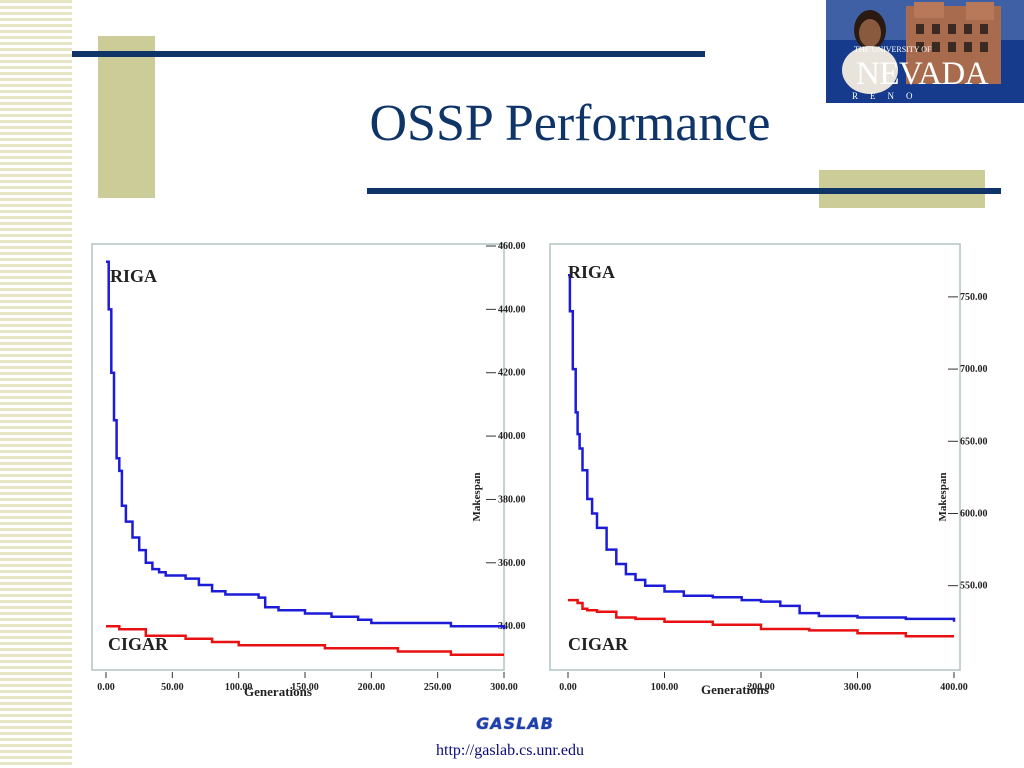 The image size is (1024, 768). Describe the element at coordinates (512, 499) in the screenshot. I see `y-tick-label: 380.00` at that location.